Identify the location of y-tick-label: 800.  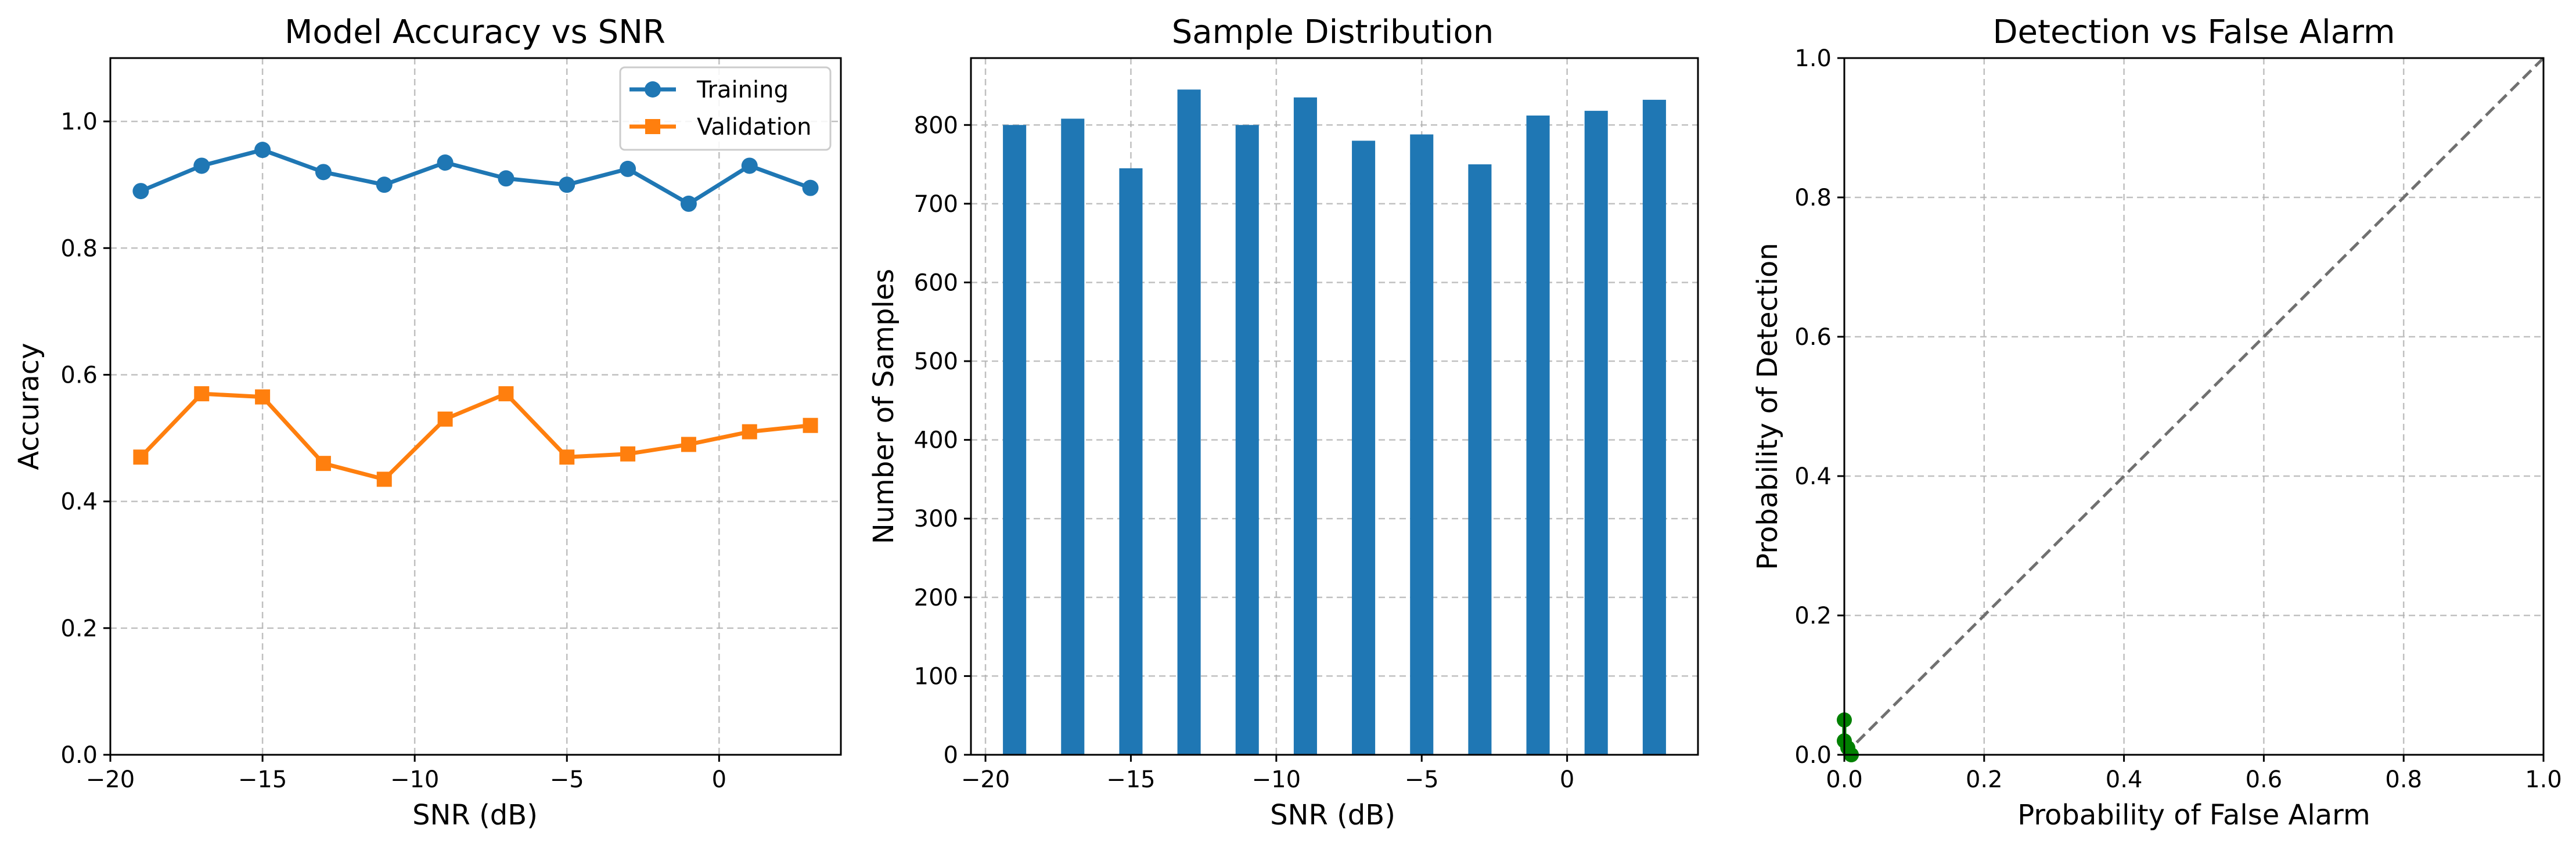
(936, 126).